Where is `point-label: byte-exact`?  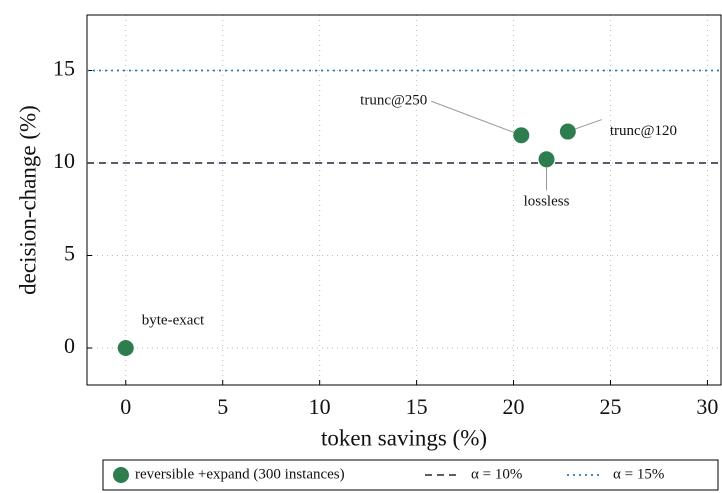 point-label: byte-exact is located at coordinates (173, 320).